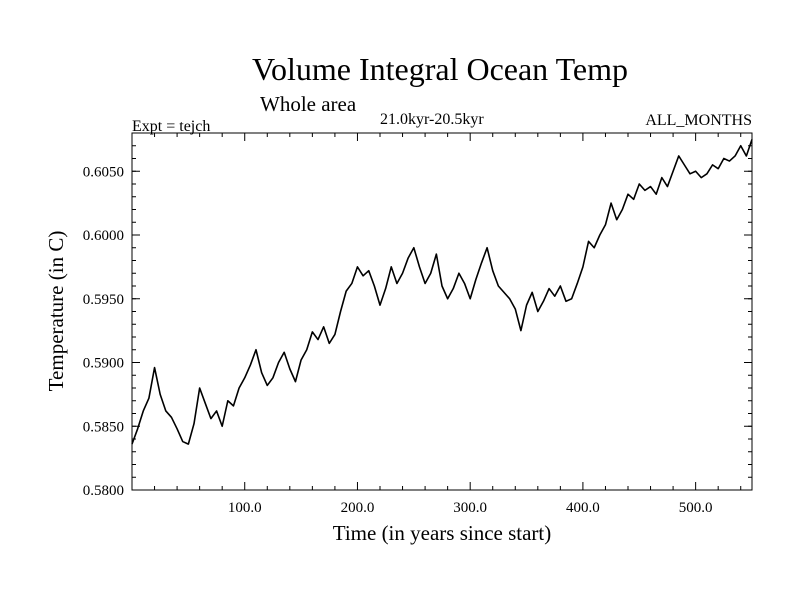 This screenshot has width=800, height=600. Describe the element at coordinates (103, 491) in the screenshot. I see `y-tick-label: 0.5800` at that location.